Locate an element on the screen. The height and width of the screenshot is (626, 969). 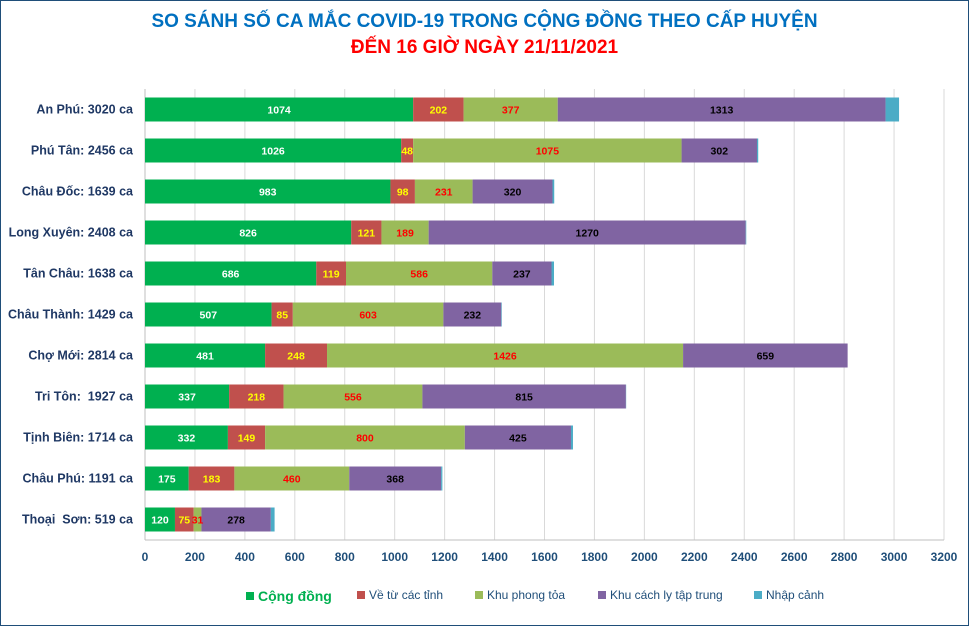
category-label: Thoại Sơn: 519 ca is located at coordinates (78, 520).